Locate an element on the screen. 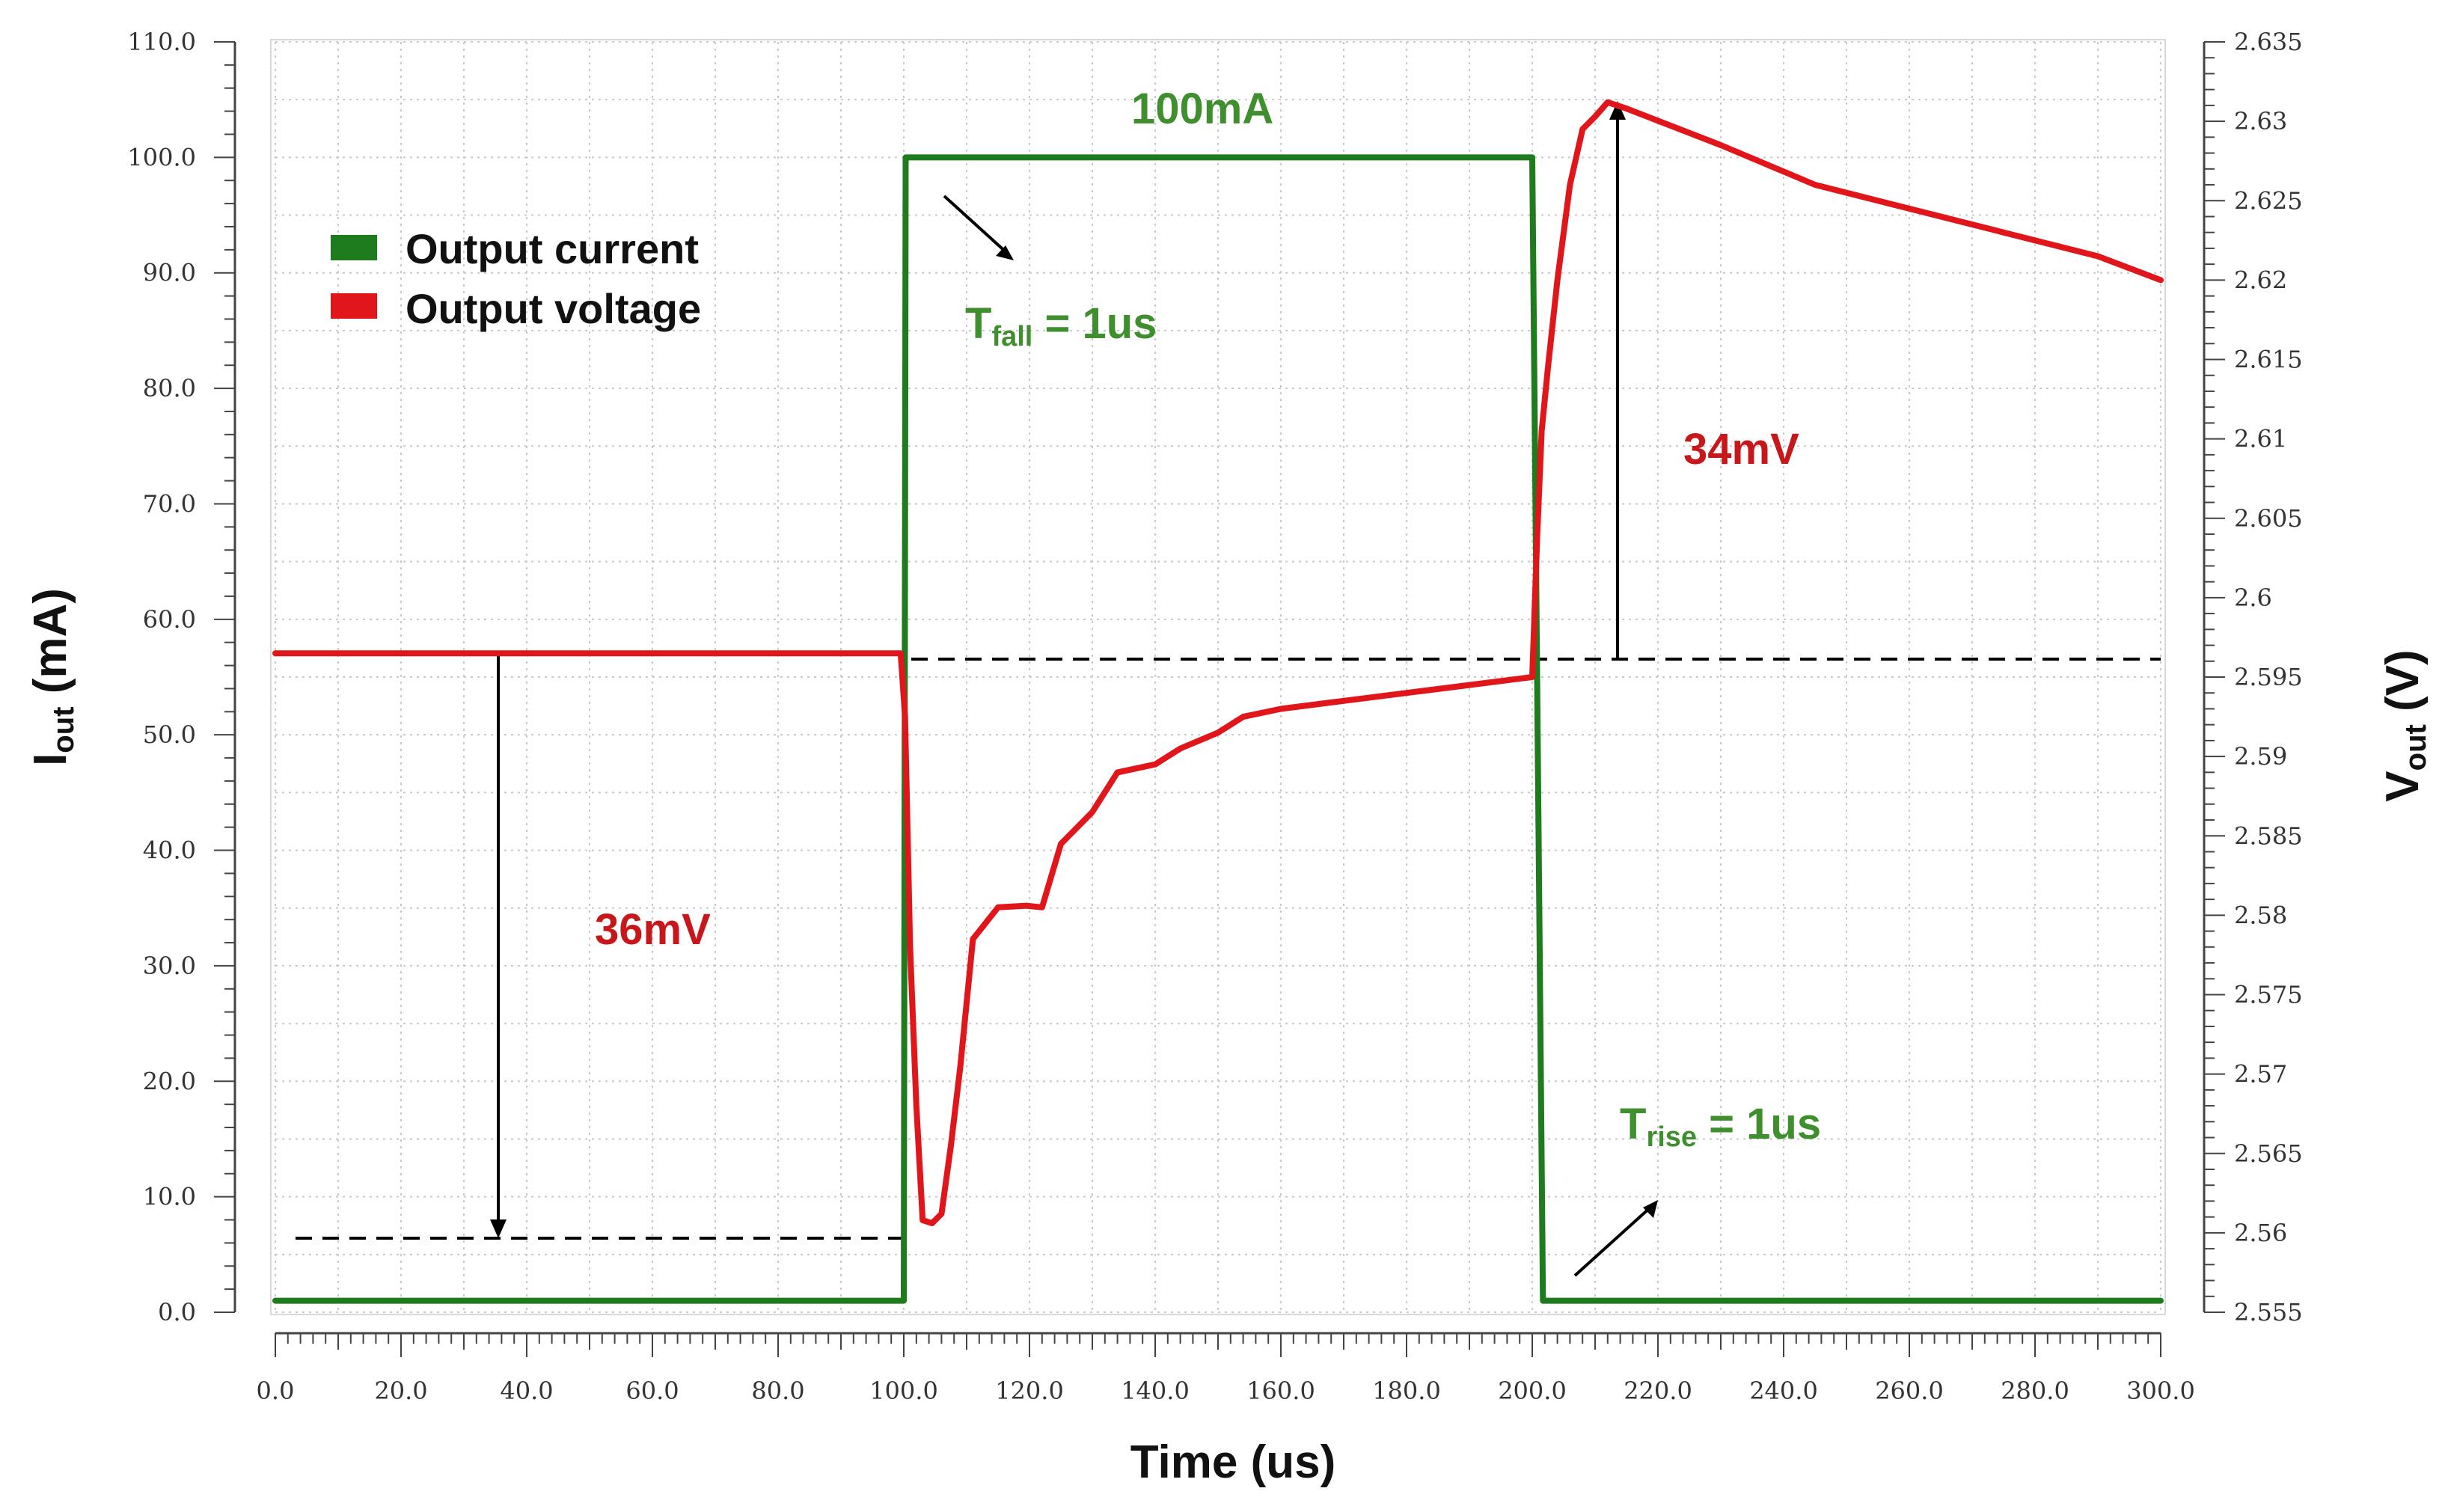 The image size is (2451, 1512). y-axis-left-tick-label: 50.0 is located at coordinates (169, 734).